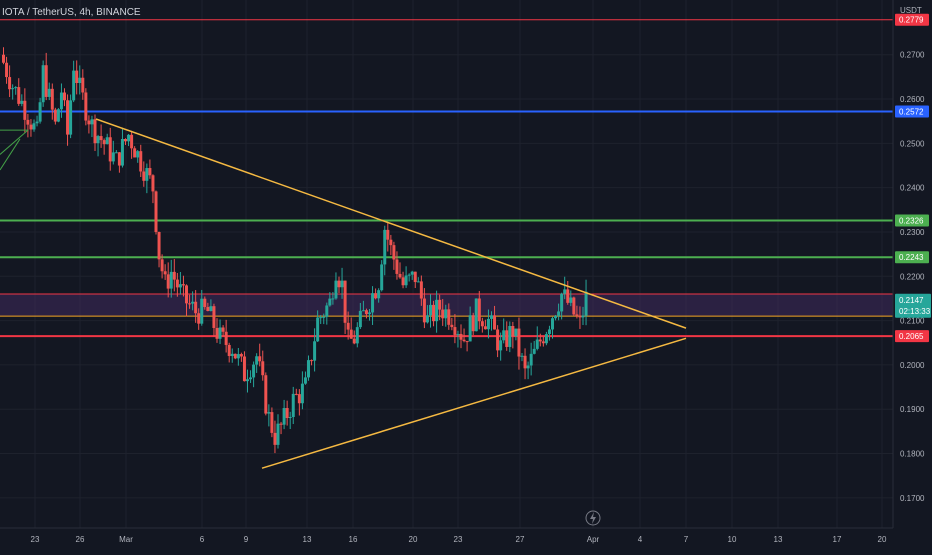  What do you see at coordinates (912, 336) in the screenshot?
I see `level-red-tag` at bounding box center [912, 336].